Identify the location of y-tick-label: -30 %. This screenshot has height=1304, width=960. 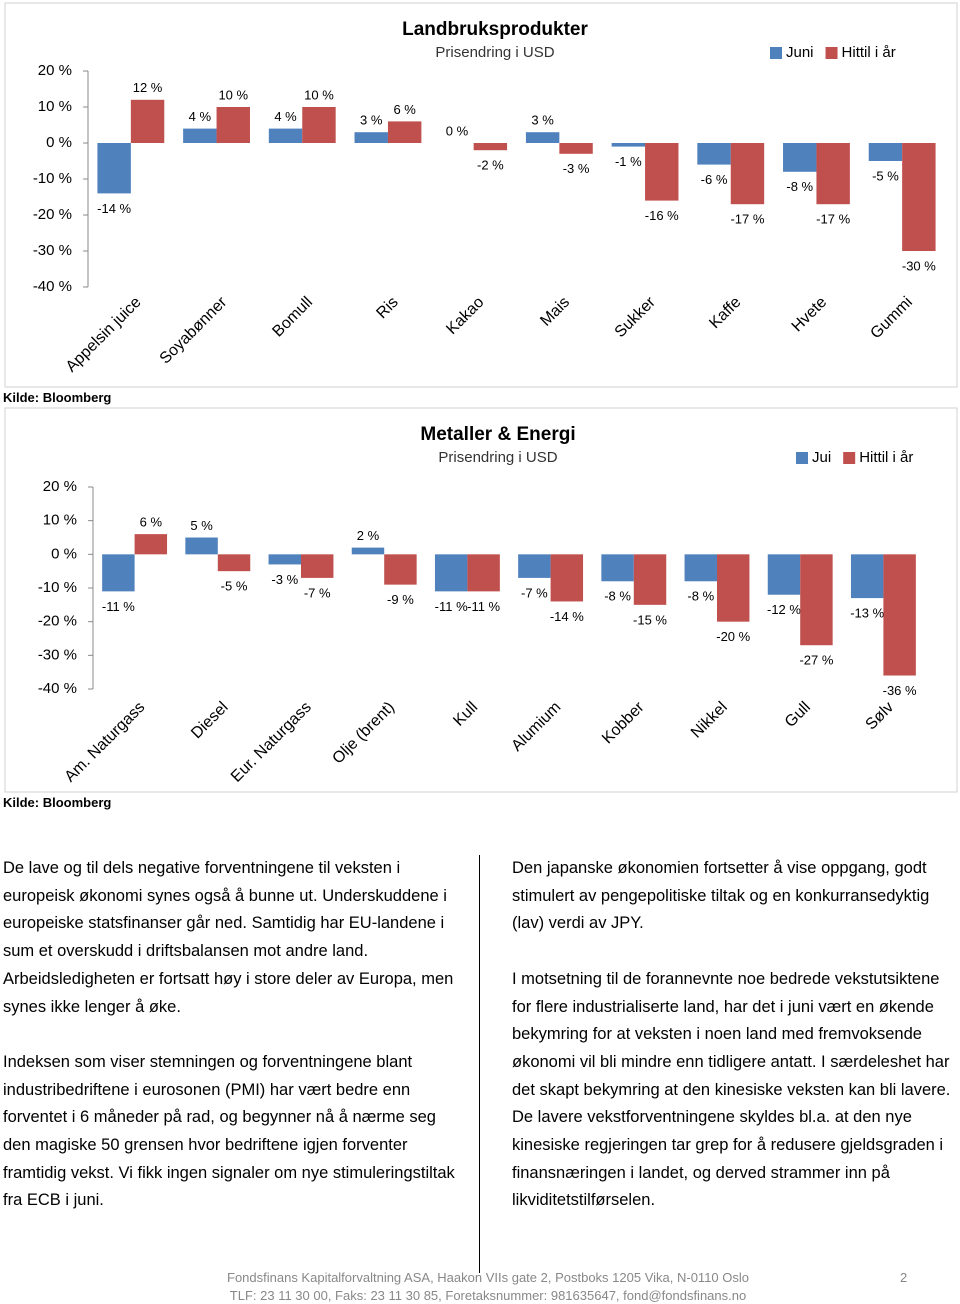
(57, 654).